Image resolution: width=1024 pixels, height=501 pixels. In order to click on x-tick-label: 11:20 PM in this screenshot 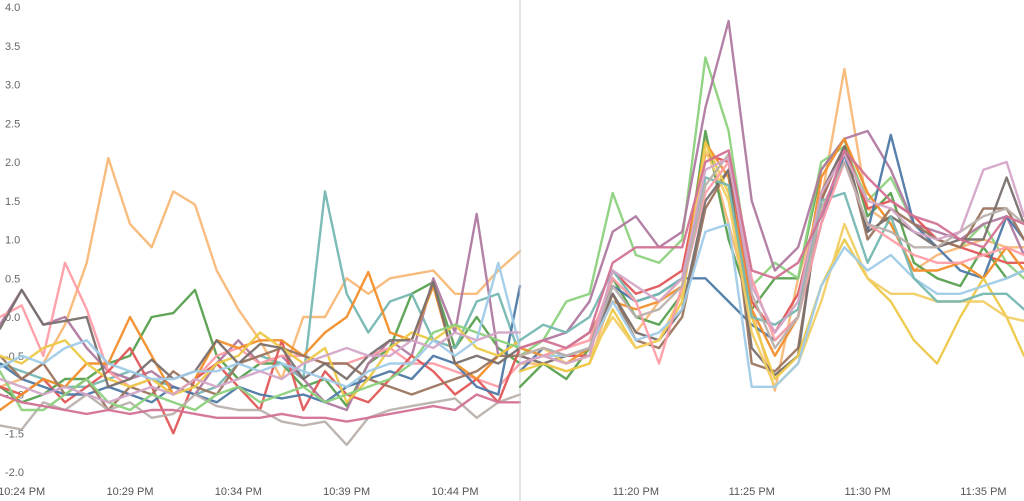, I will do `click(636, 492)`.